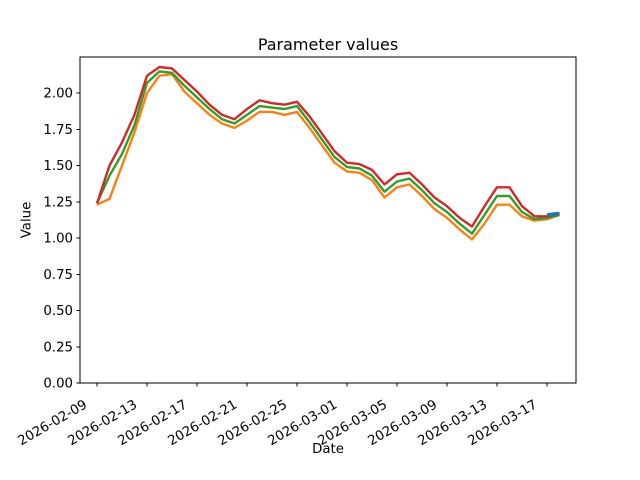  I want to click on blue-end-line, so click(553, 214).